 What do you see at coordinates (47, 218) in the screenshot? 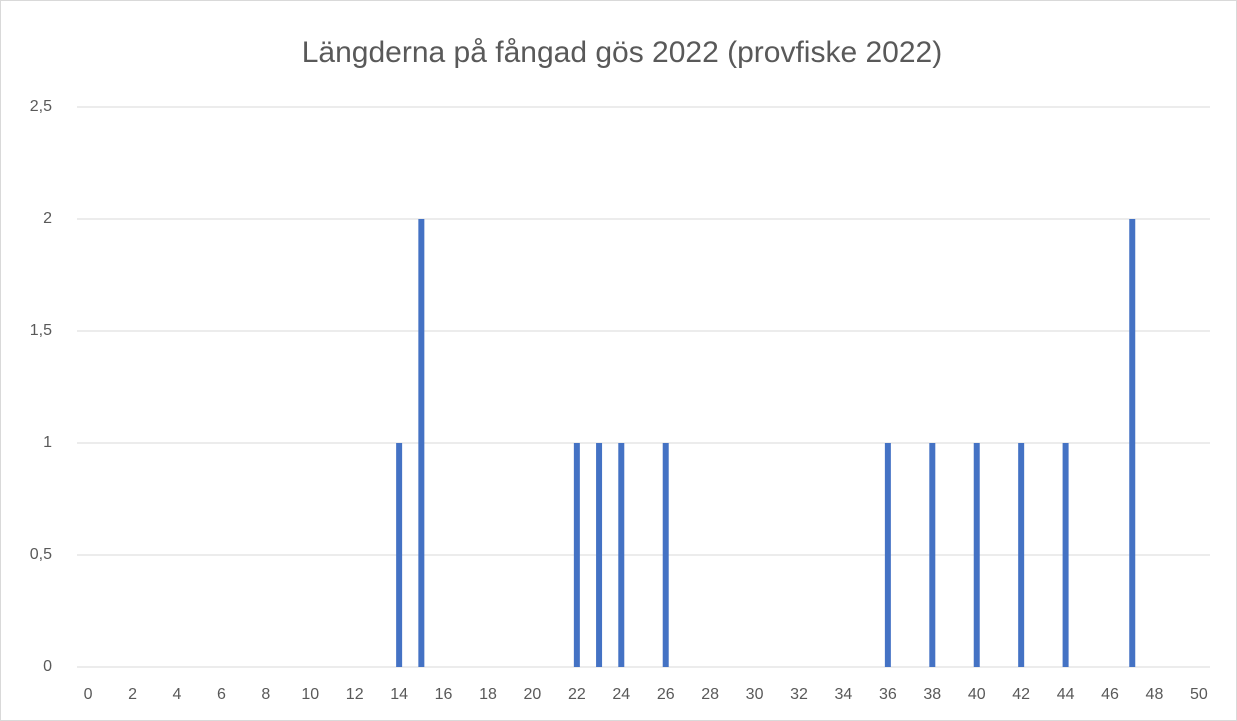
I see `y-tick-label: 2` at bounding box center [47, 218].